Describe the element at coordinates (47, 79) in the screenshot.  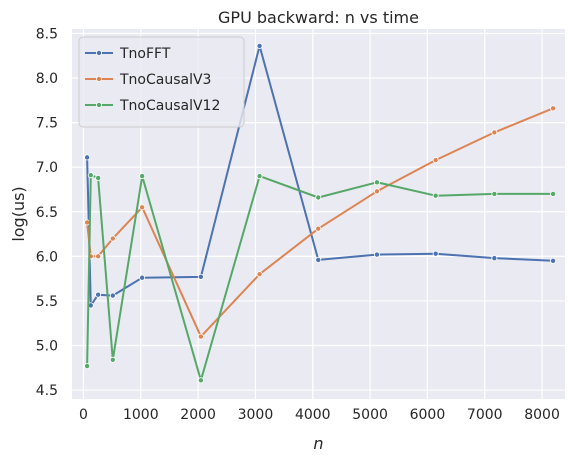
I see `y-tick-label: 8.0` at that location.